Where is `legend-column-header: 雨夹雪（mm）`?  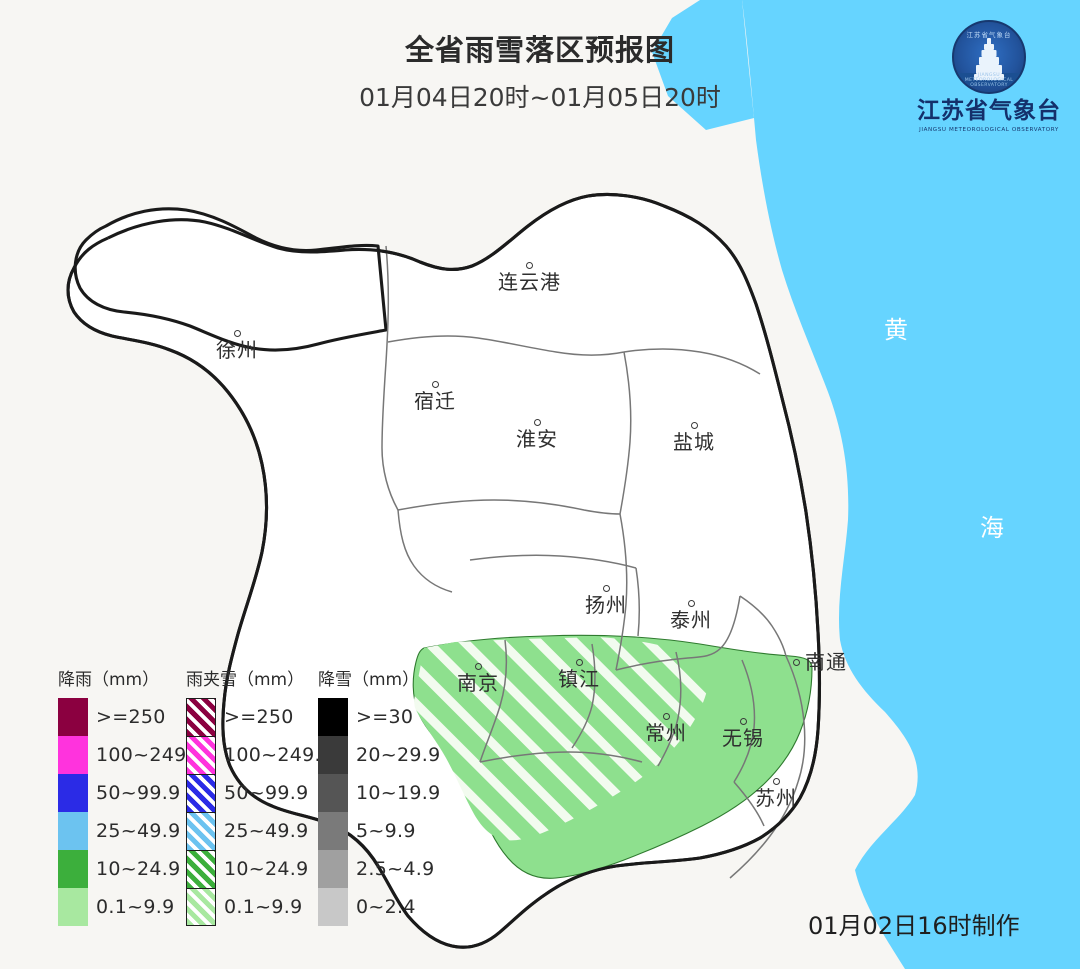 legend-column-header: 雨夹雪（mm） is located at coordinates (245, 680).